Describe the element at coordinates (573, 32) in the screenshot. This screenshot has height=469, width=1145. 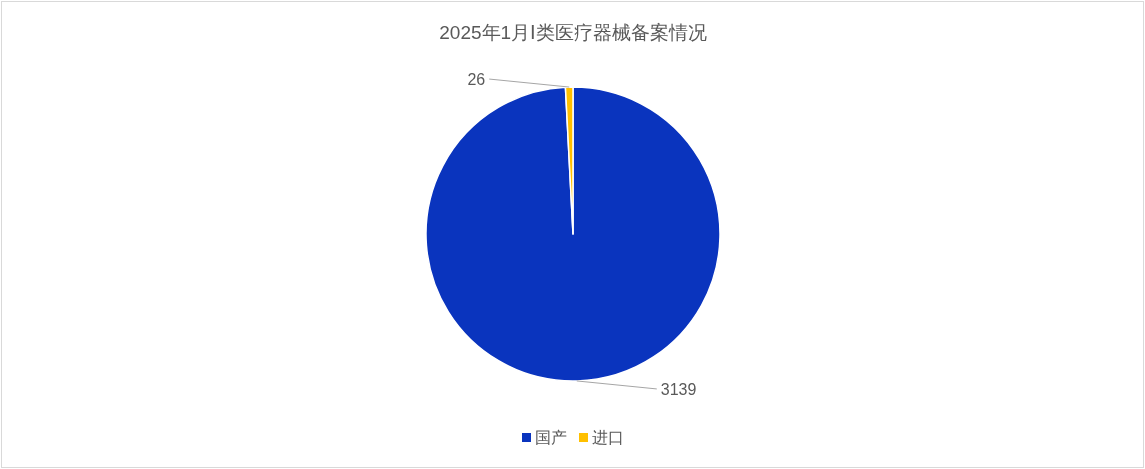
I see `title: 2025年1月Ⅰ类医疗器械备案情况` at that location.